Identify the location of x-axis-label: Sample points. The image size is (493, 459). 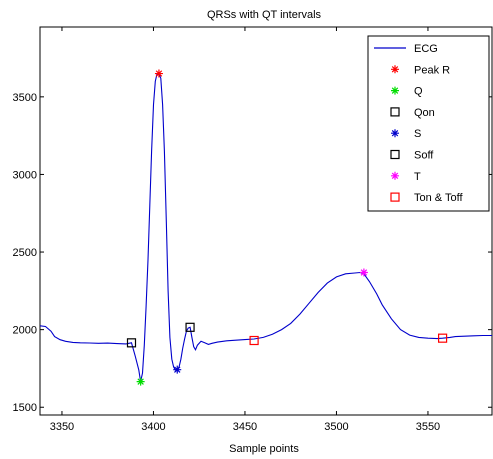
(264, 449).